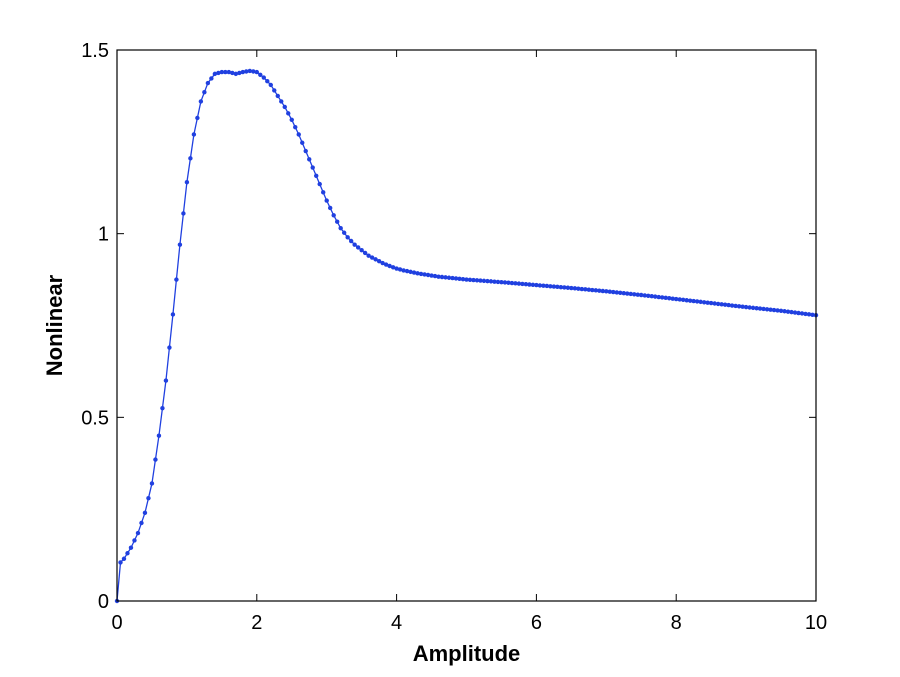 This screenshot has width=900, height=677. What do you see at coordinates (95, 51) in the screenshot?
I see `y-tick-label: 1.5` at bounding box center [95, 51].